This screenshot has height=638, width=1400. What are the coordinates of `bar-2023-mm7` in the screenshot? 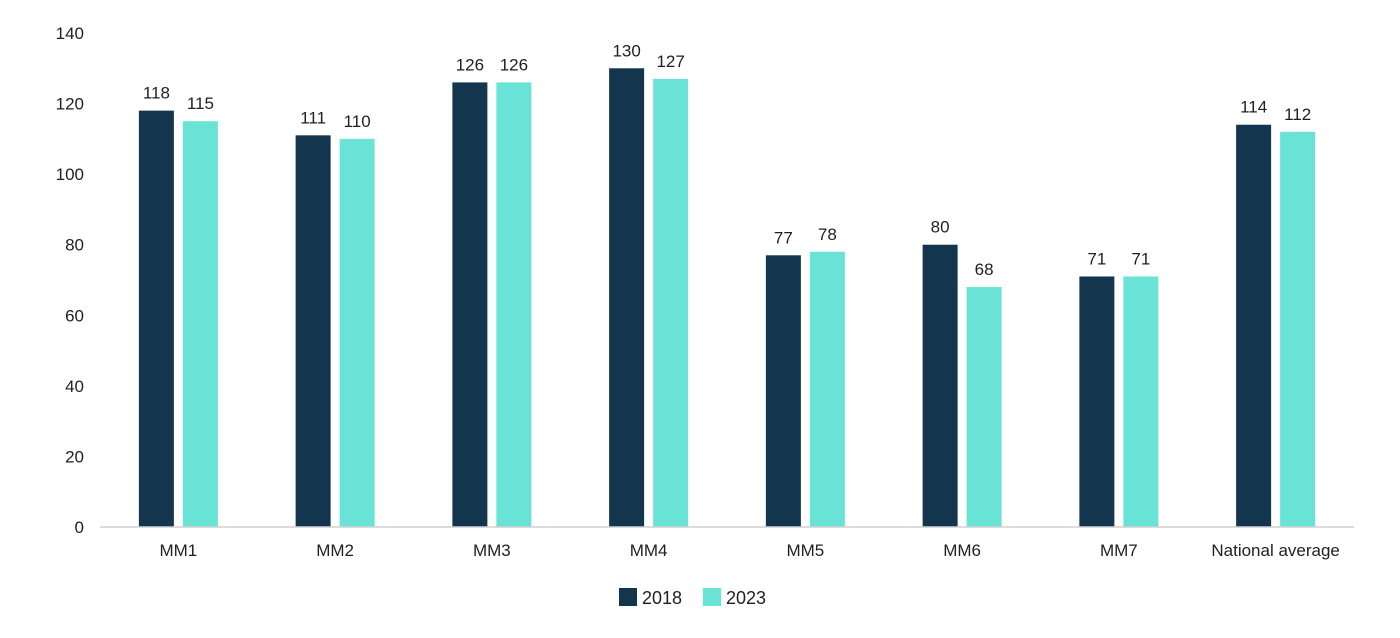 It's located at (1141, 401).